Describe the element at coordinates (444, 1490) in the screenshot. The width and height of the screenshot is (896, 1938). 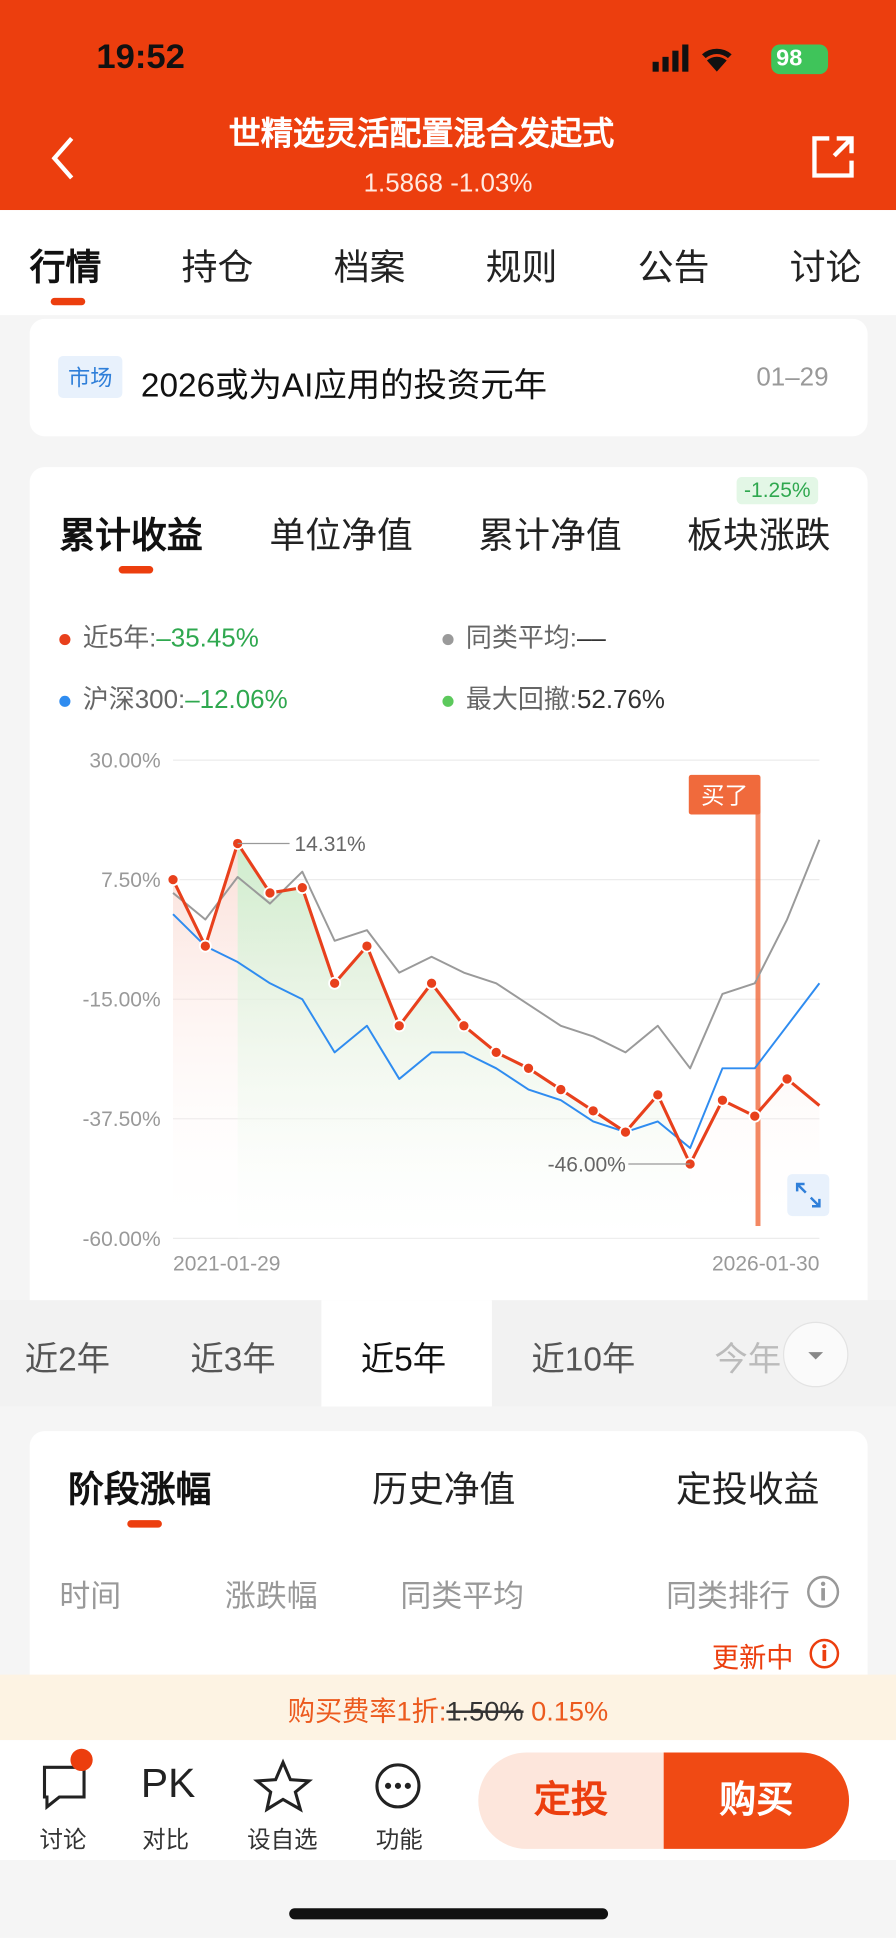
I see `stage-tab: 历史净值` at that location.